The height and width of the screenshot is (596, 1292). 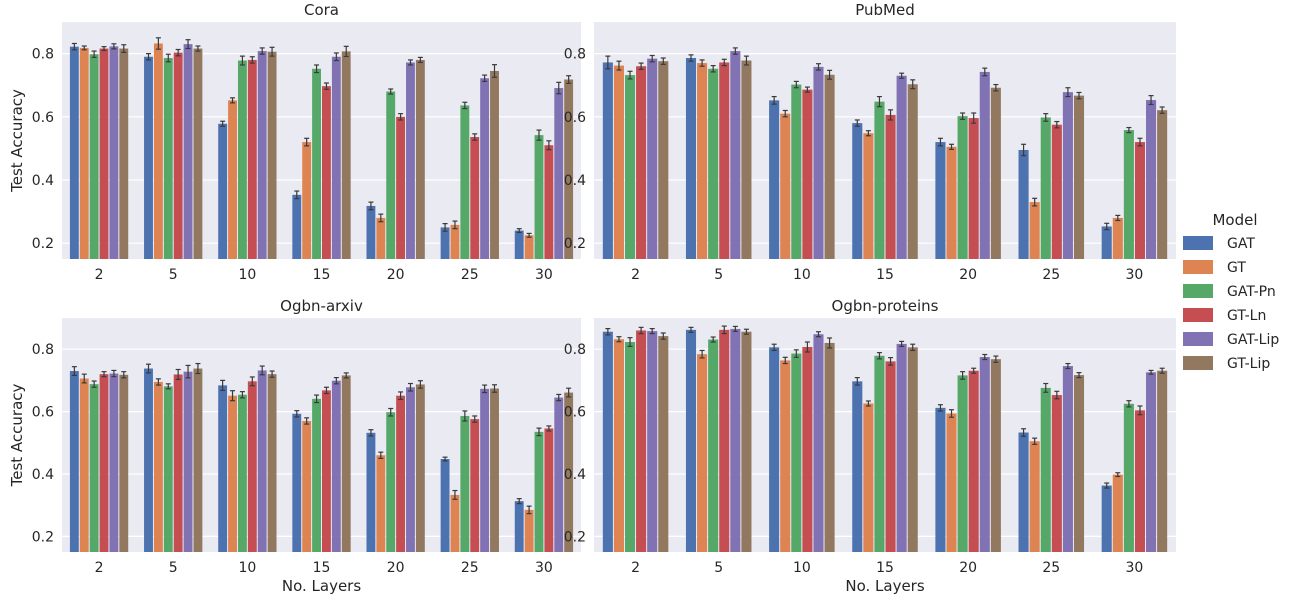 I want to click on legend-title: Model, so click(x=1234, y=220).